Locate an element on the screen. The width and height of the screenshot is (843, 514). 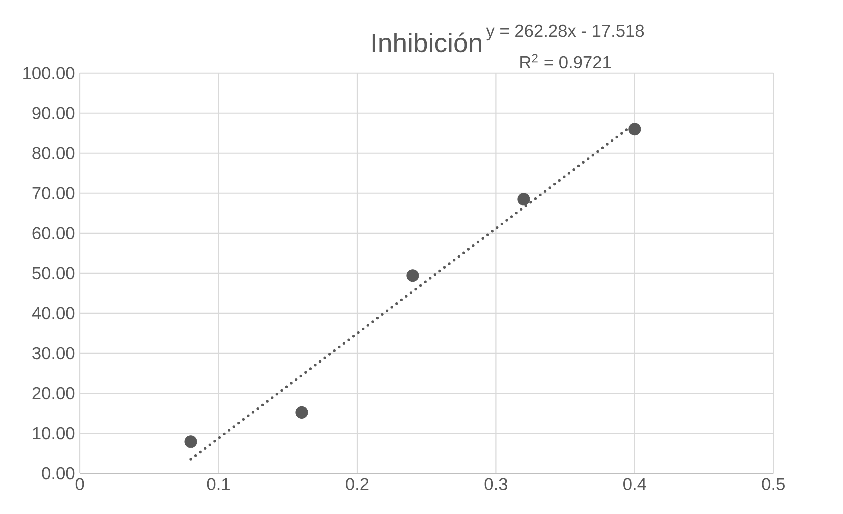
x-tick-label: 0.1 is located at coordinates (218, 484).